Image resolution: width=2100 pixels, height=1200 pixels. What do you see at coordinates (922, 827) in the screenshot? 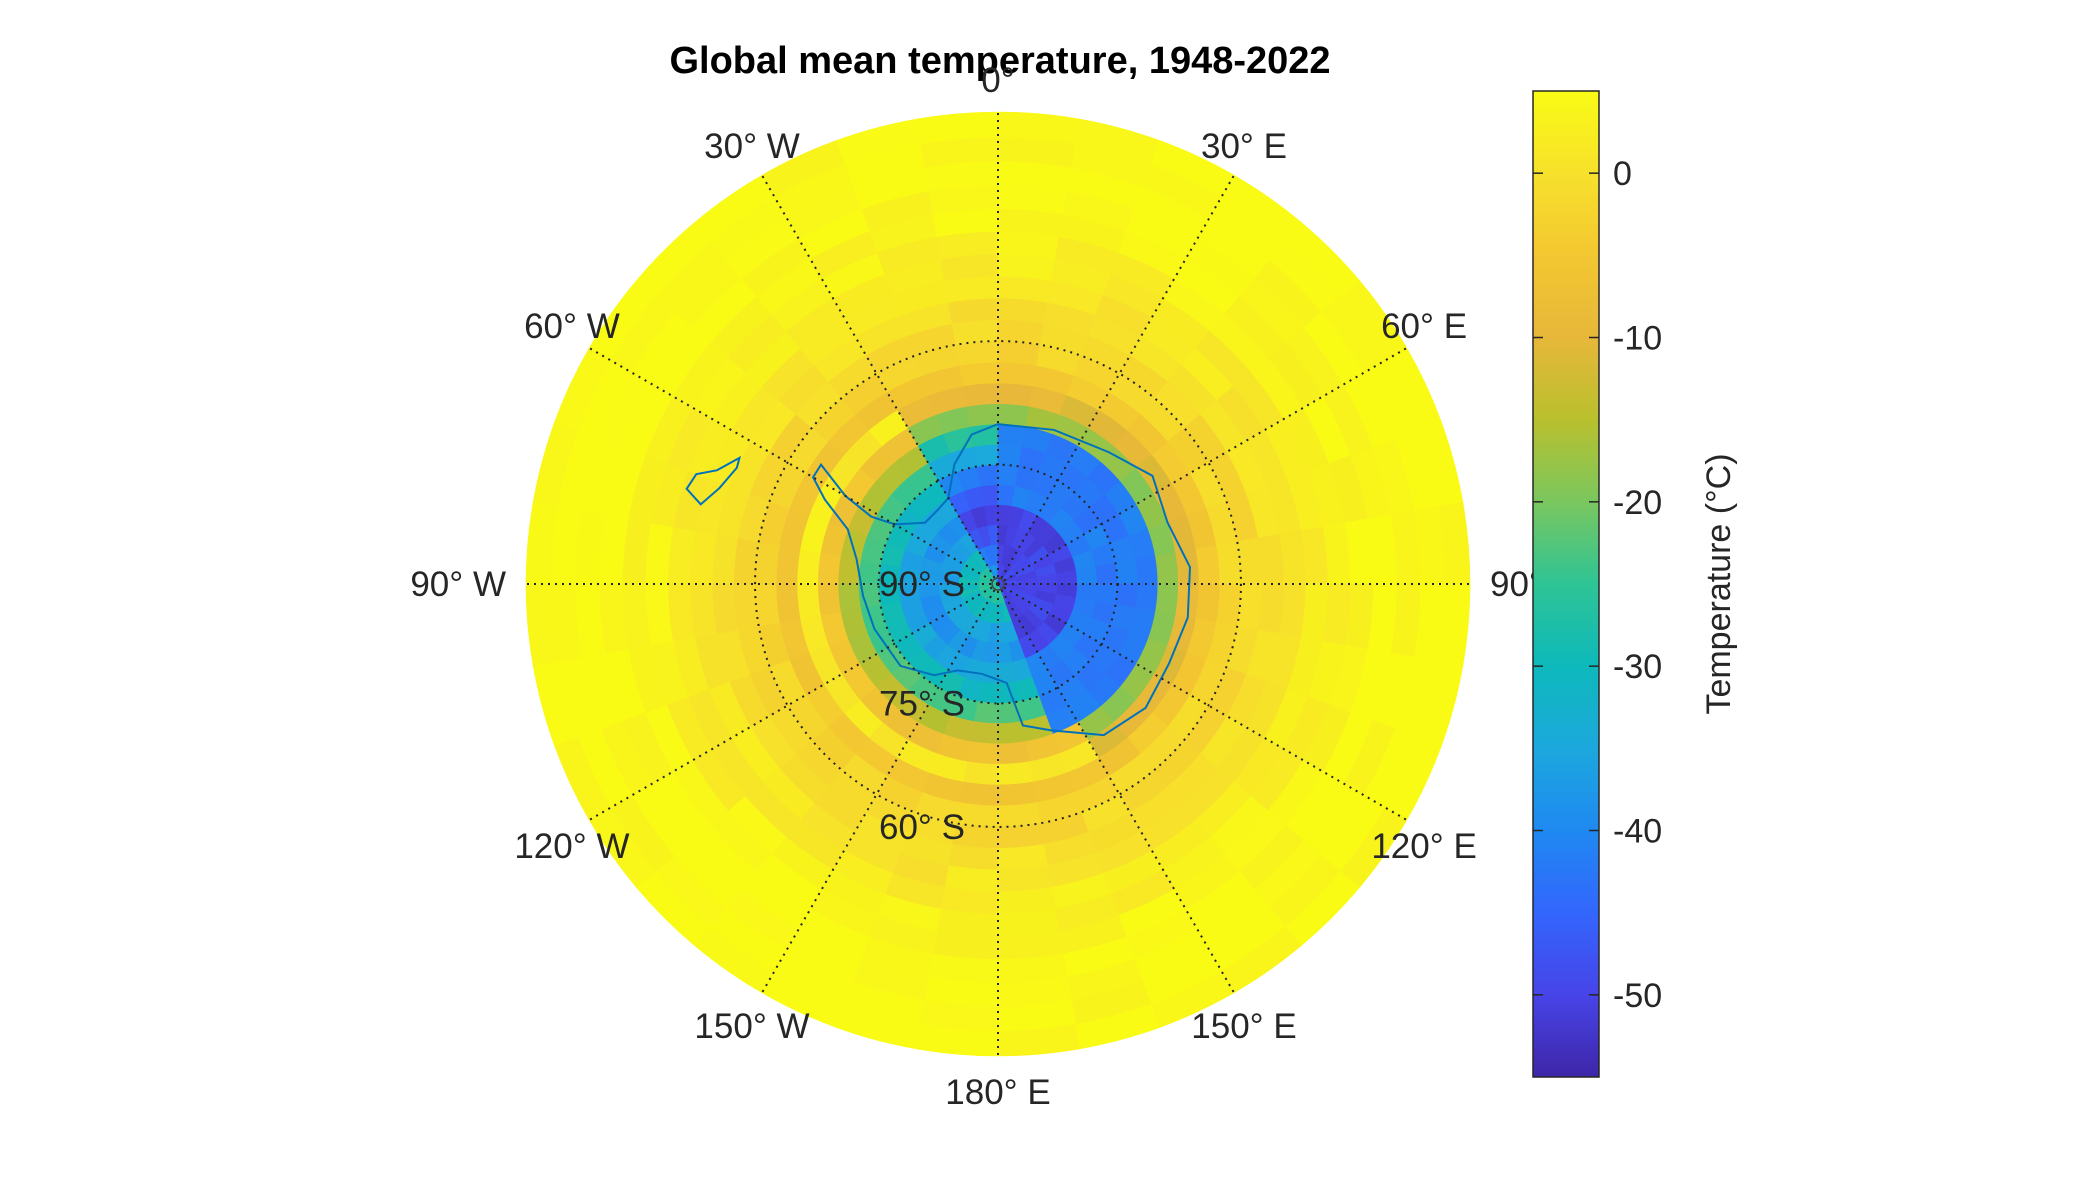
I see `latitude-label: 60° S` at bounding box center [922, 827].